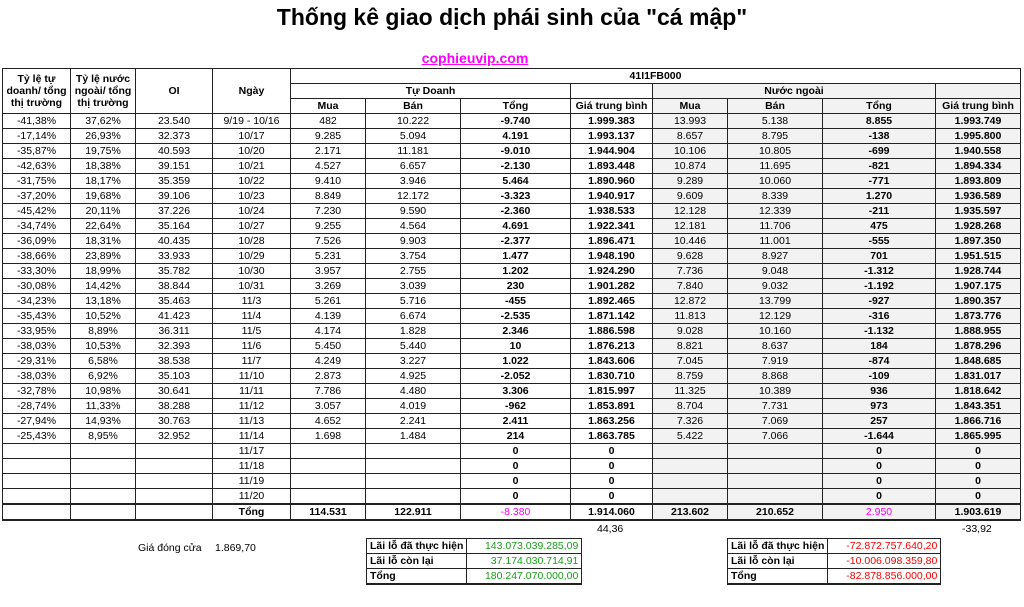  Describe the element at coordinates (515, 181) in the screenshot. I see `cell-td-total: 5.464` at that location.